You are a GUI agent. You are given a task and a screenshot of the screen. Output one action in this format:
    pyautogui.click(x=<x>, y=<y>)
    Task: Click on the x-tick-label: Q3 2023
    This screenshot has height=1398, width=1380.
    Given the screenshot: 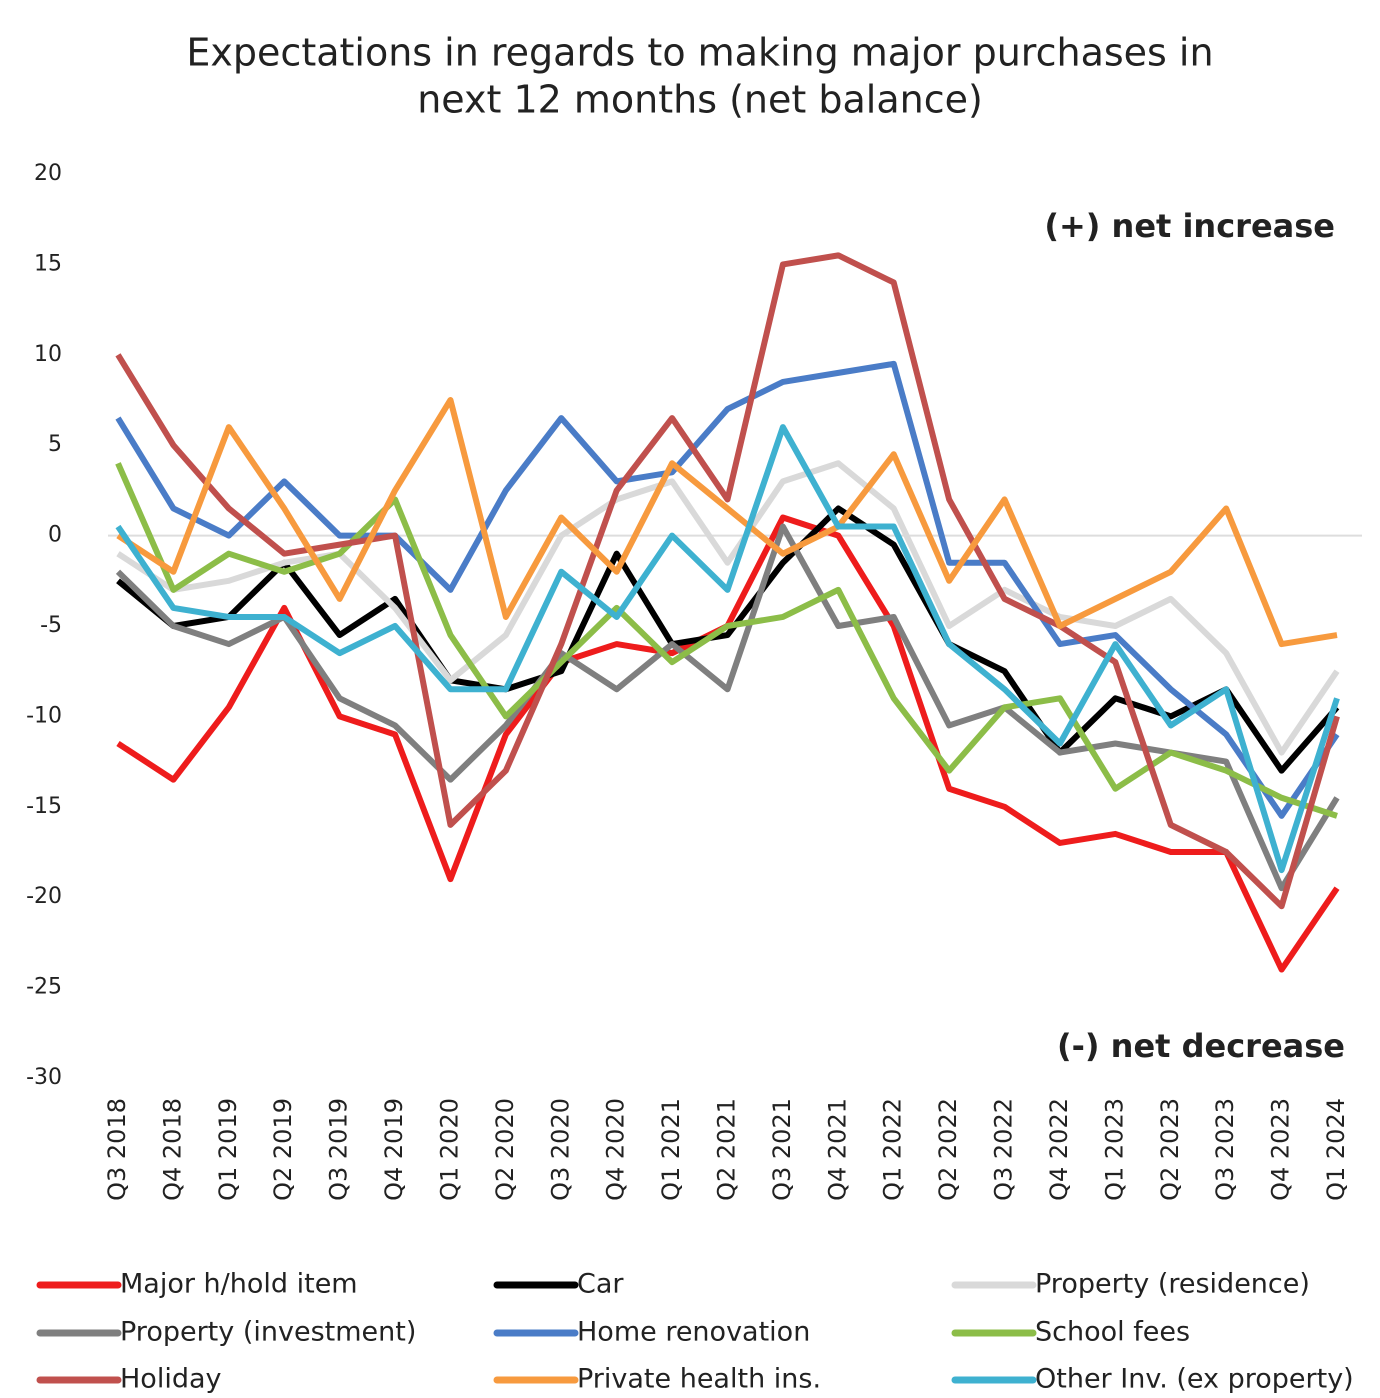 What is the action you would take?
    pyautogui.click(x=1225, y=1149)
    